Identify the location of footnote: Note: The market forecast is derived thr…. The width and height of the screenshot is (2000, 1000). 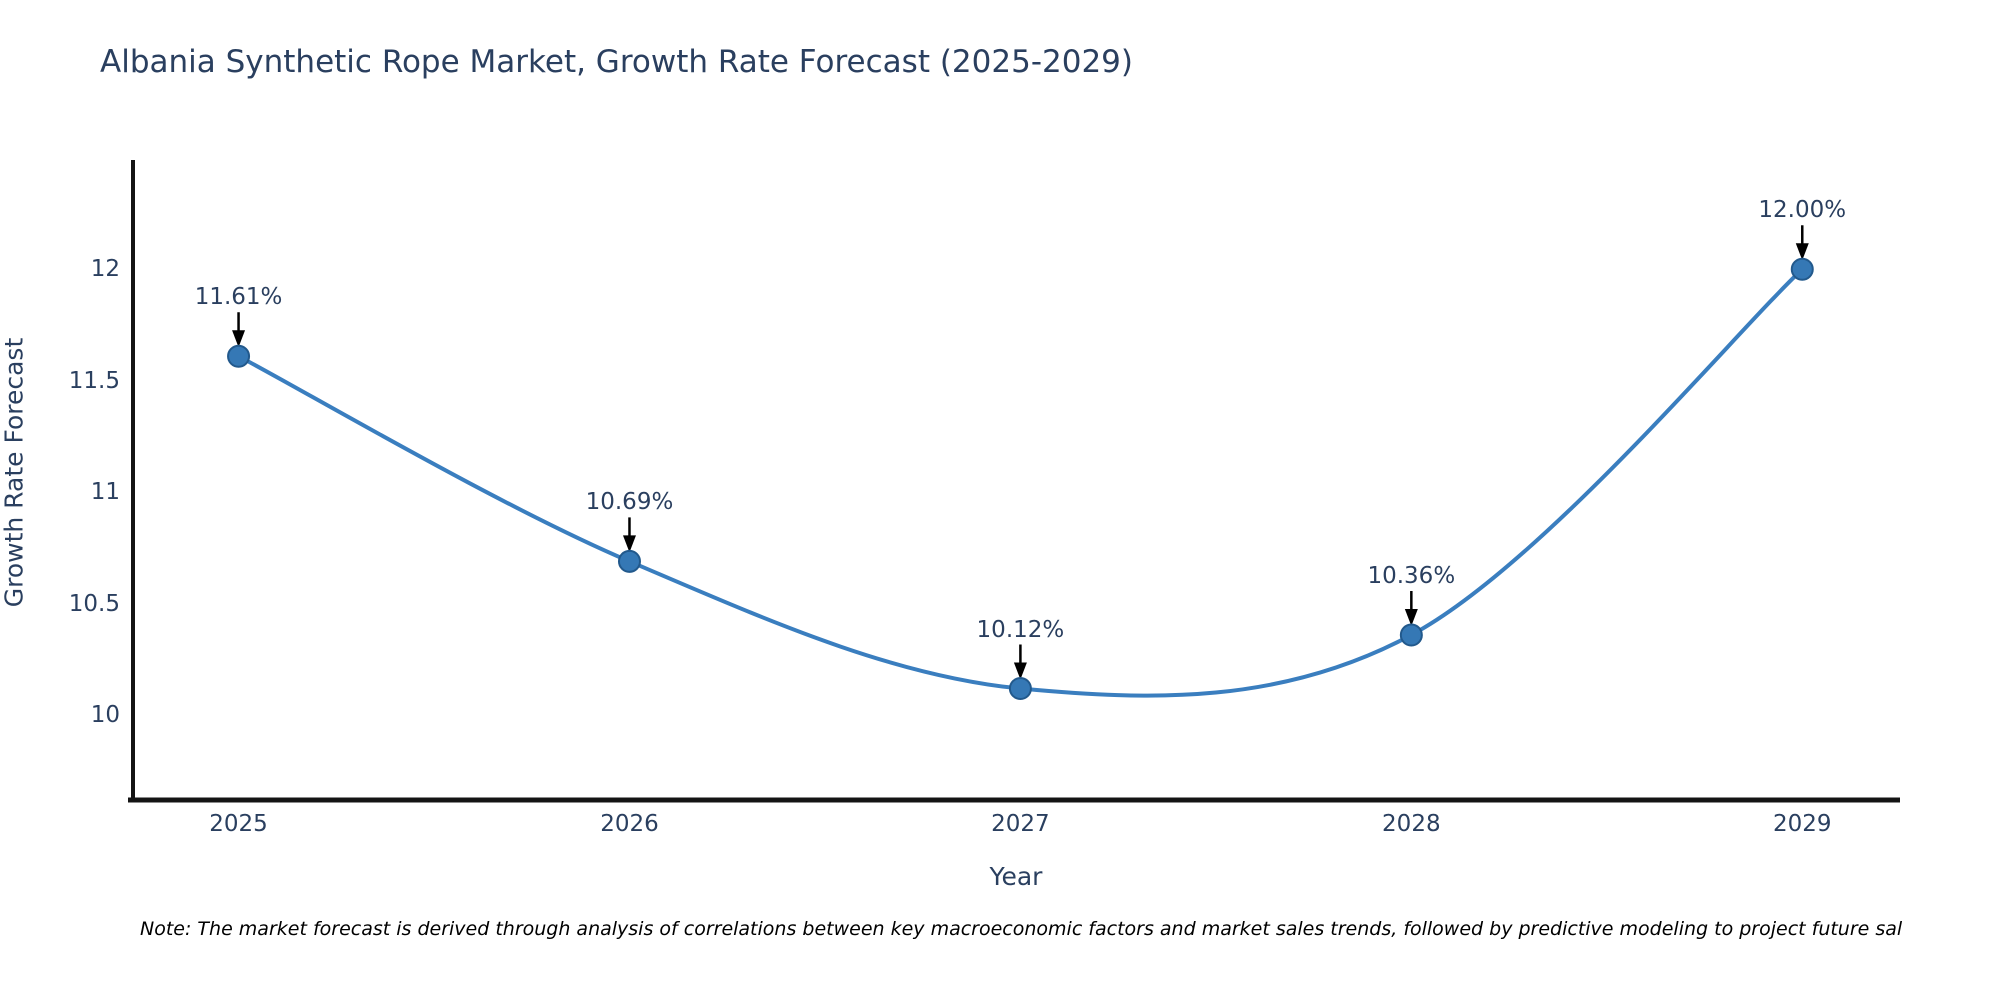
(1021, 929).